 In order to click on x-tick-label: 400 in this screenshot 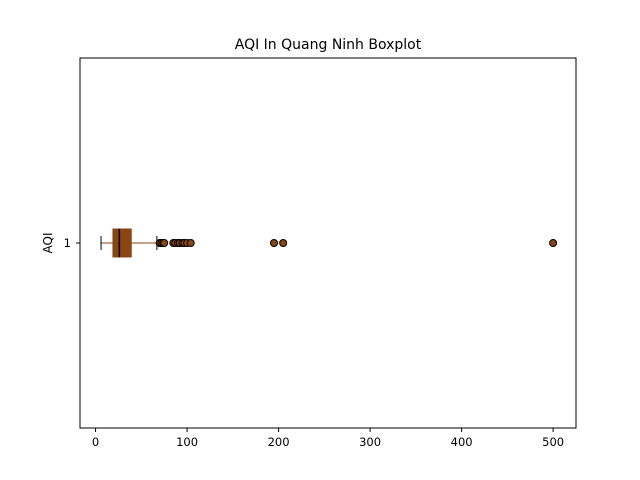, I will do `click(462, 442)`.